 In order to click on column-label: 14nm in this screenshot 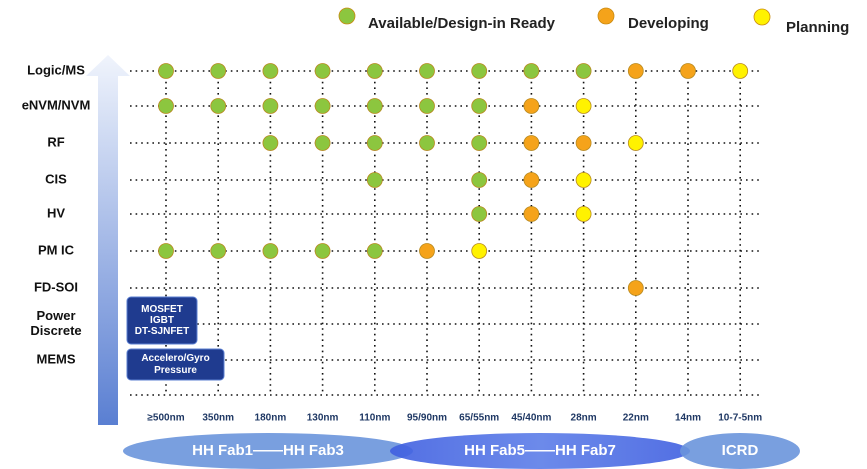, I will do `click(688, 418)`.